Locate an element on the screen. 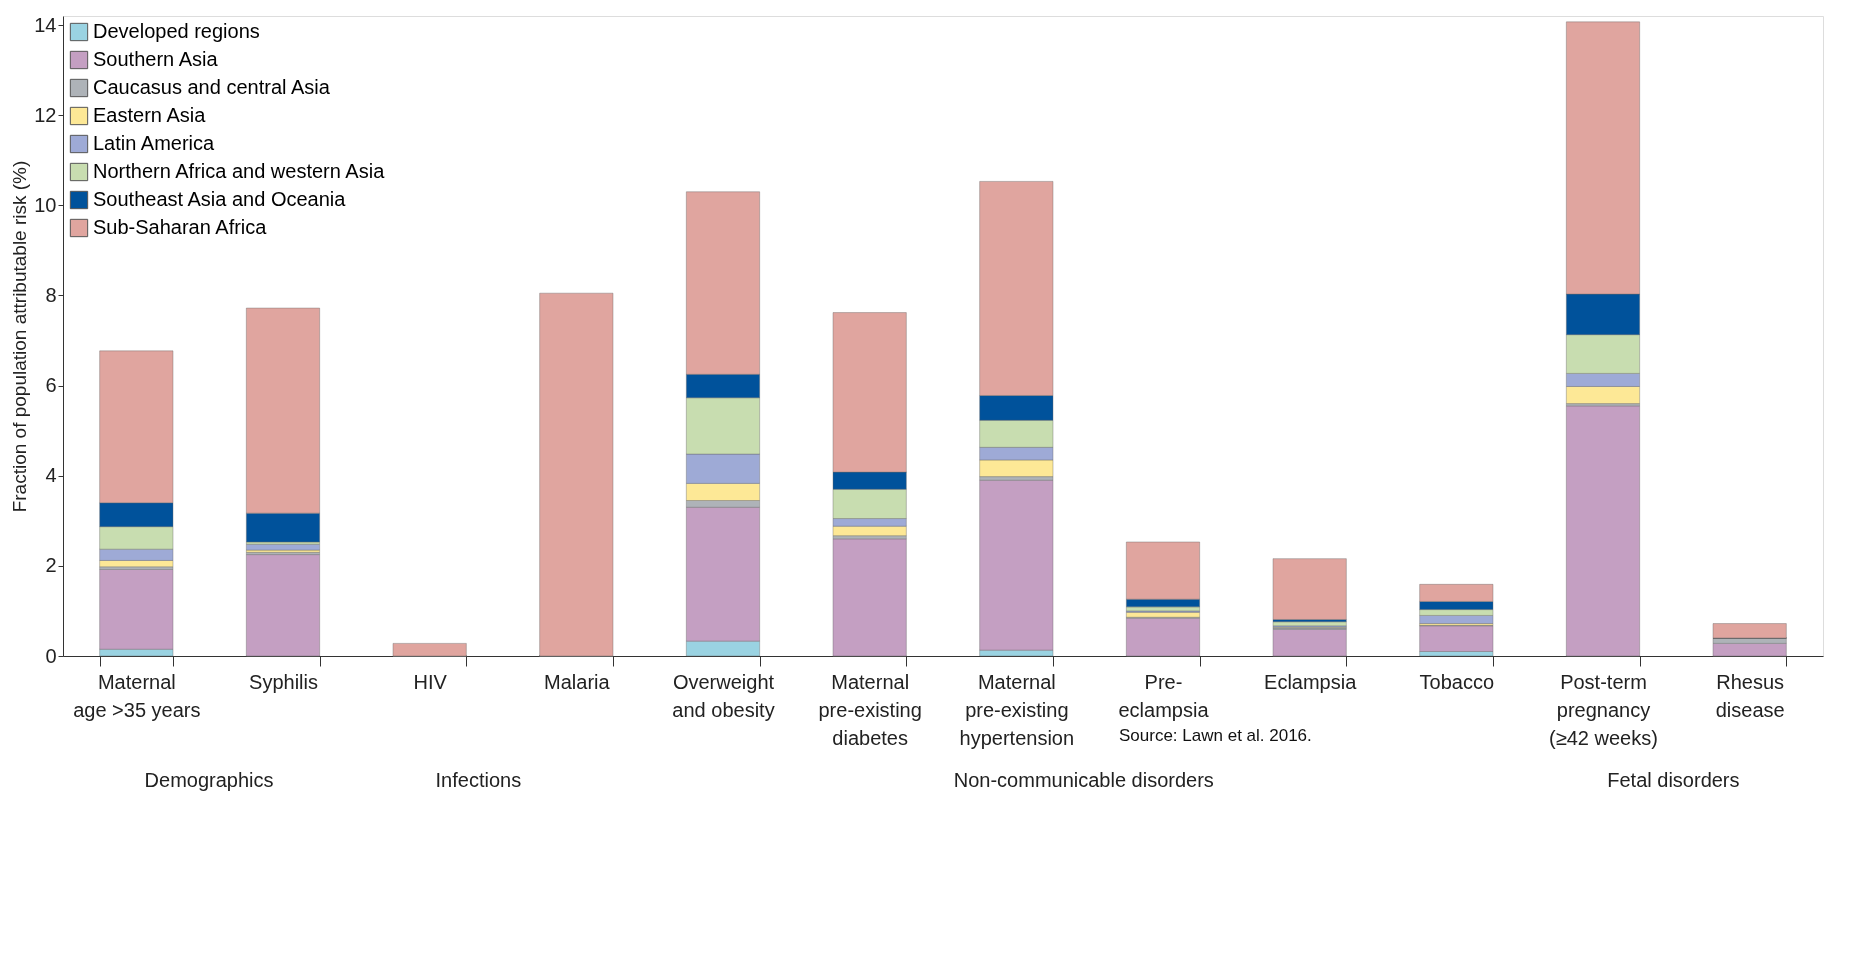  y-tick-label: 0 is located at coordinates (51, 655).